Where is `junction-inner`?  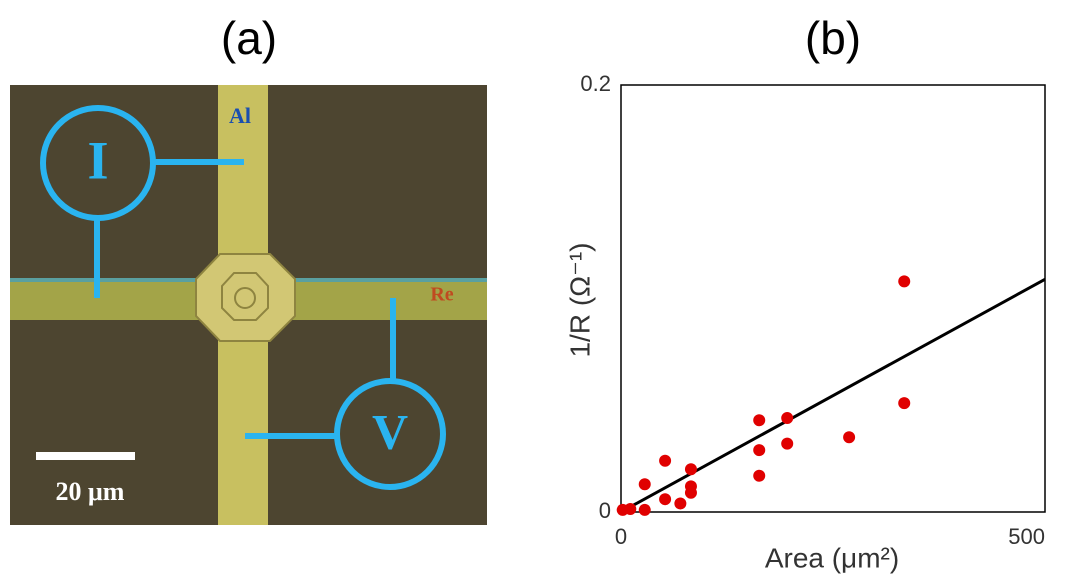 junction-inner is located at coordinates (245, 296).